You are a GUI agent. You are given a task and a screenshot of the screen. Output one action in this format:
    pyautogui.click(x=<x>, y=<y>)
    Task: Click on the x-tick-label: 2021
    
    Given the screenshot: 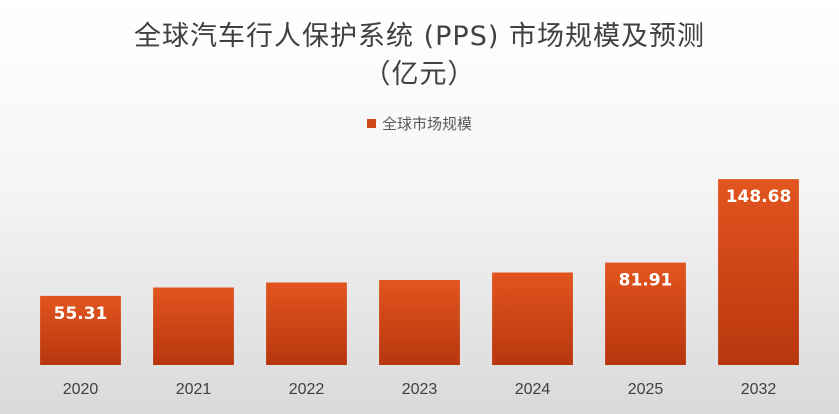 What is the action you would take?
    pyautogui.click(x=194, y=389)
    